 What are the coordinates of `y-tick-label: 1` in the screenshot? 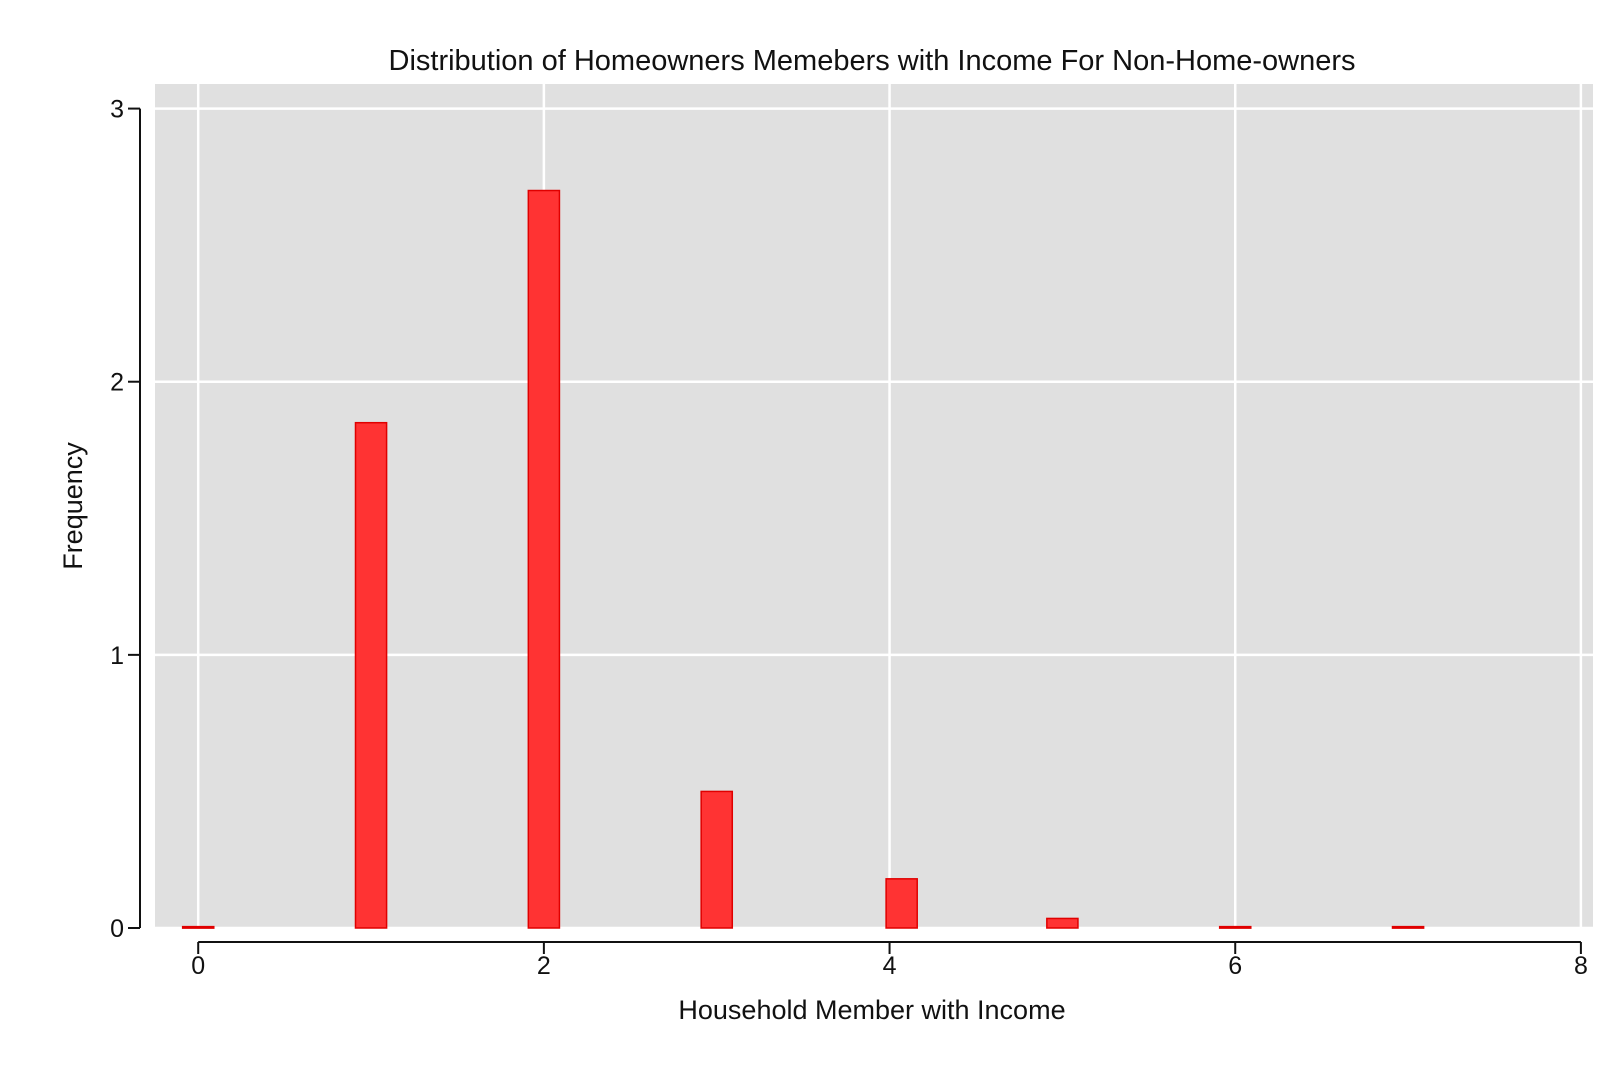 It's located at (117, 656).